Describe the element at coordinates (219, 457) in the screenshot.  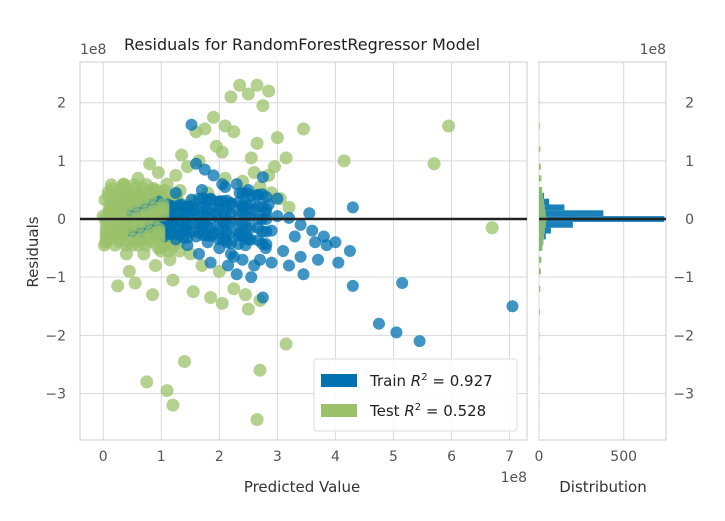
I see `x-tick-label: 2` at that location.